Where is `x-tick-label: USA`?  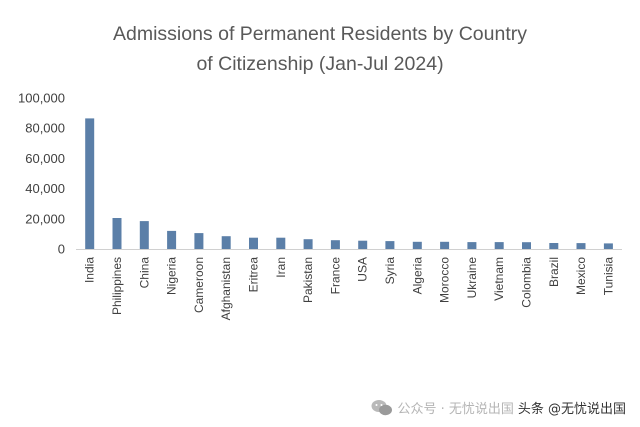
x-tick-label: USA is located at coordinates (363, 269).